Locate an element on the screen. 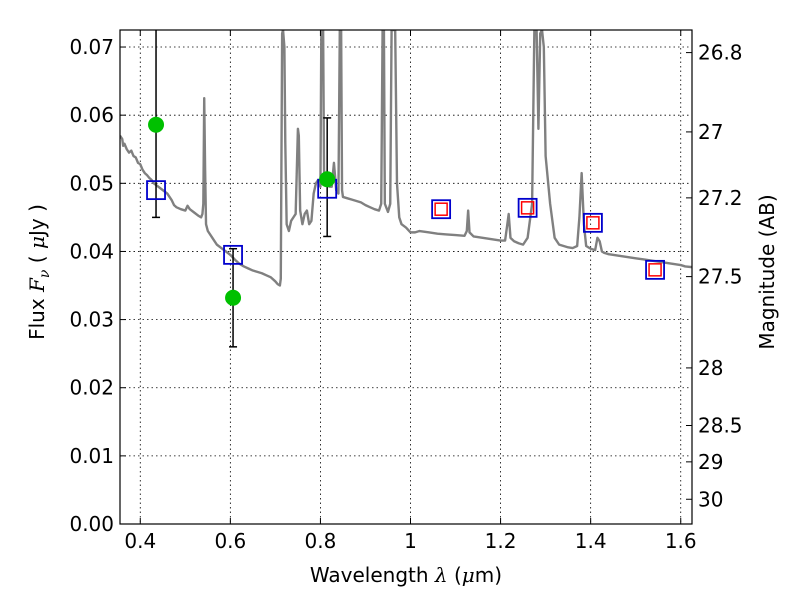 This screenshot has width=800, height=600. y-tick-label: 0.01 is located at coordinates (91, 456).